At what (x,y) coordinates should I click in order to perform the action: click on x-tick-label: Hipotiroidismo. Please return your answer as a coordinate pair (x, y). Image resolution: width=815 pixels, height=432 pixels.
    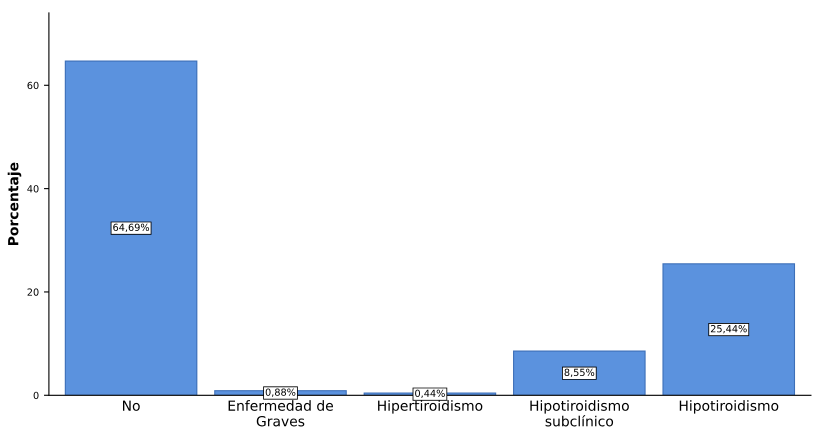
    Looking at the image, I should click on (729, 407).